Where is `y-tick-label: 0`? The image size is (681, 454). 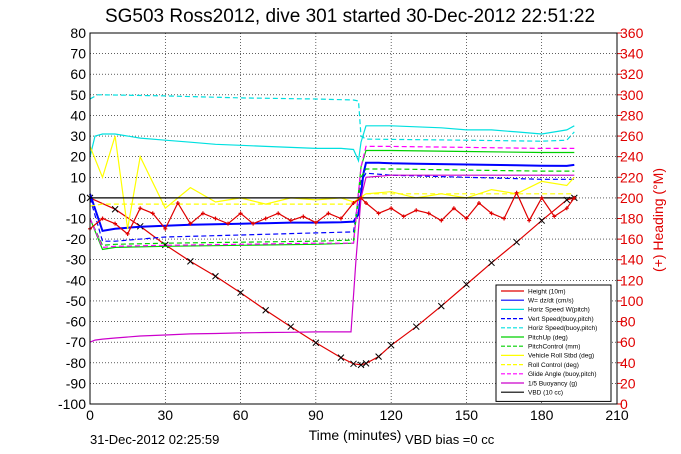
y-tick-label: 0 is located at coordinates (82, 198).